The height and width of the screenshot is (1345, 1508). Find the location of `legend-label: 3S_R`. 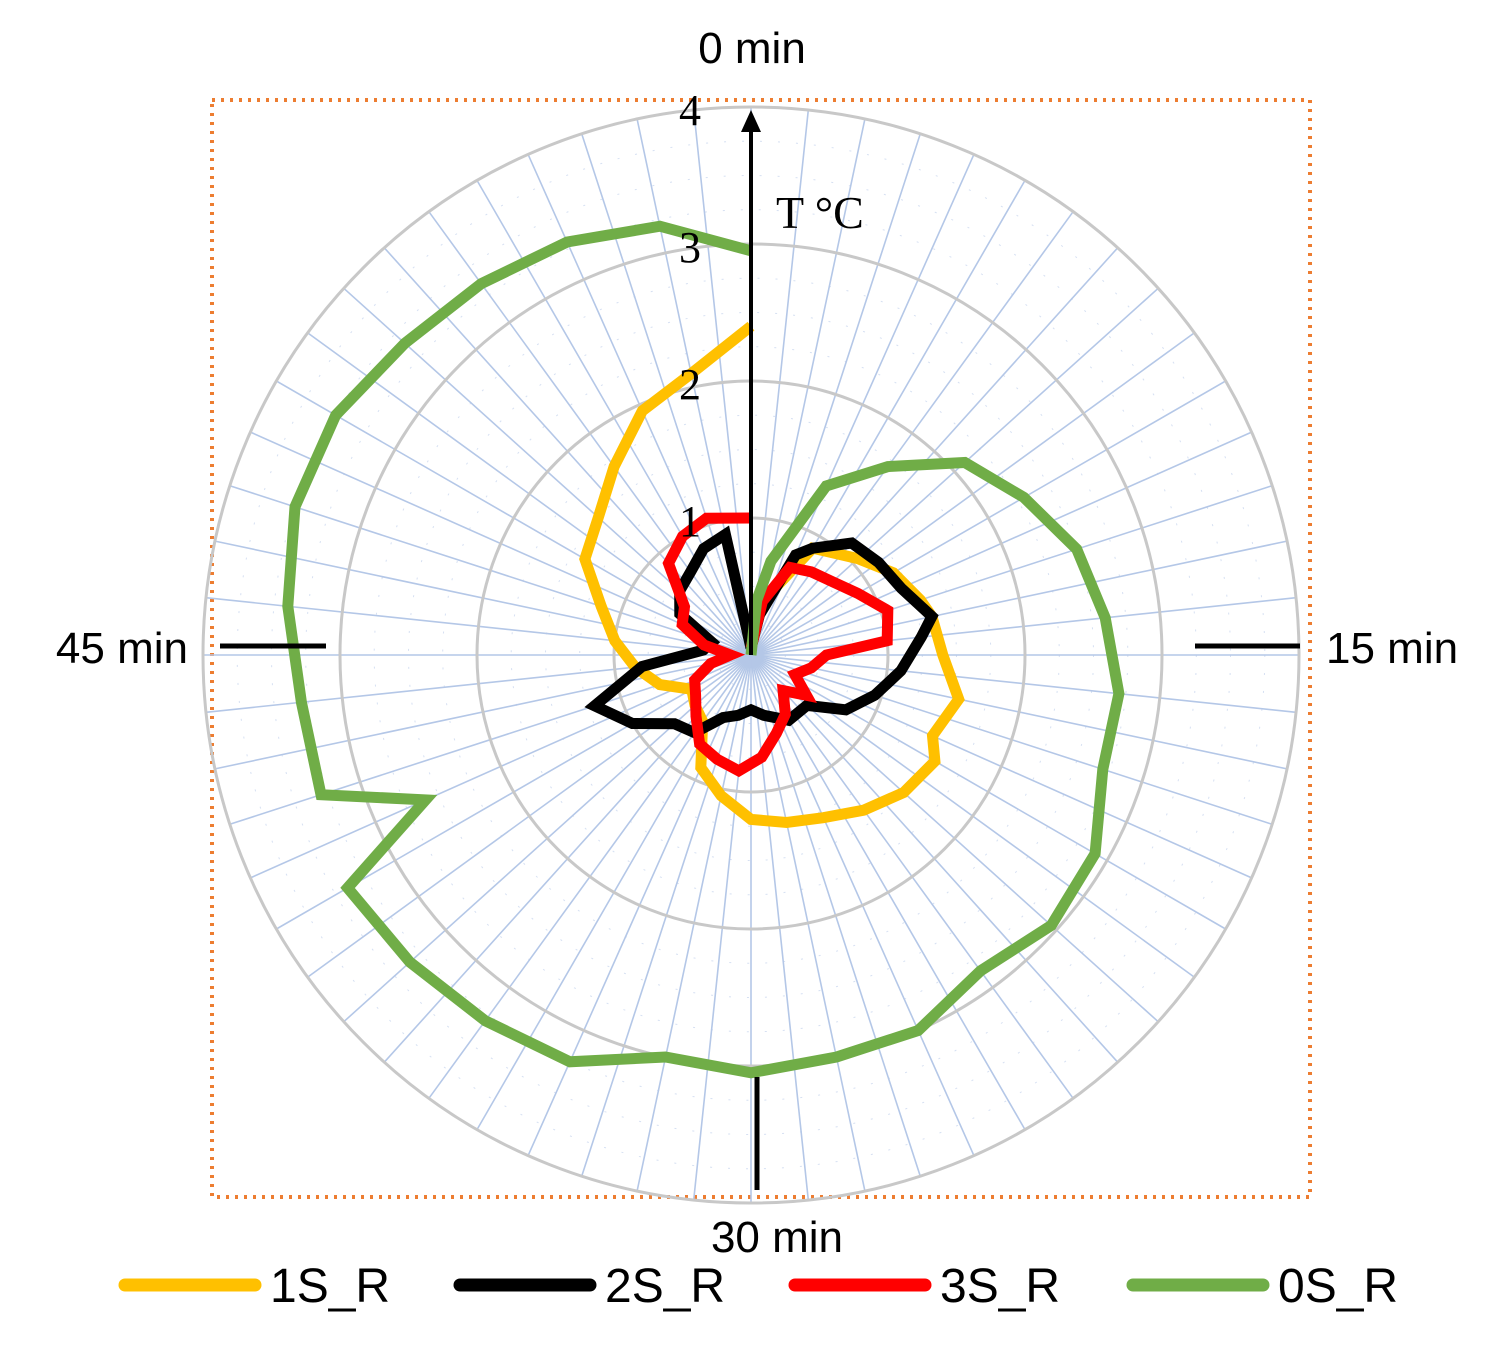

legend-label: 3S_R is located at coordinates (1000, 1286).